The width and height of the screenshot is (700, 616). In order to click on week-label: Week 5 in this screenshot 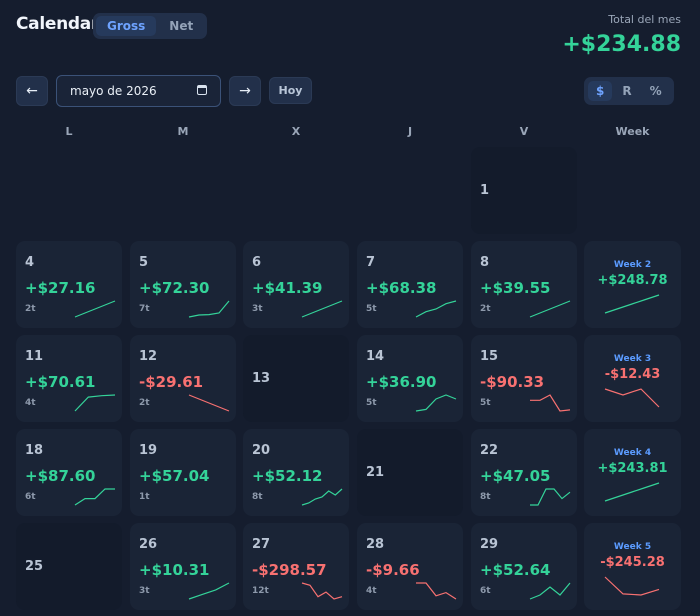, I will do `click(632, 547)`.